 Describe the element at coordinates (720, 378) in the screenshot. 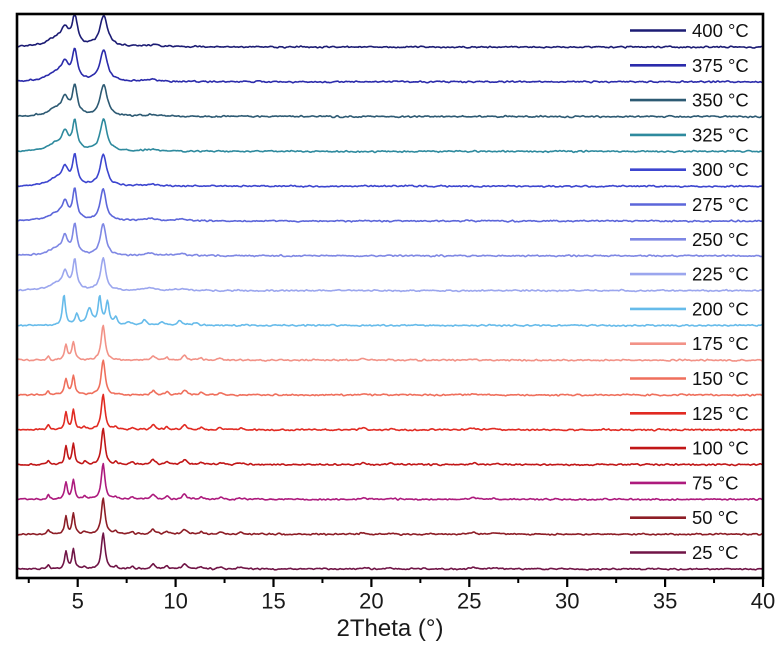

I see `legend-label: 150 °C` at that location.